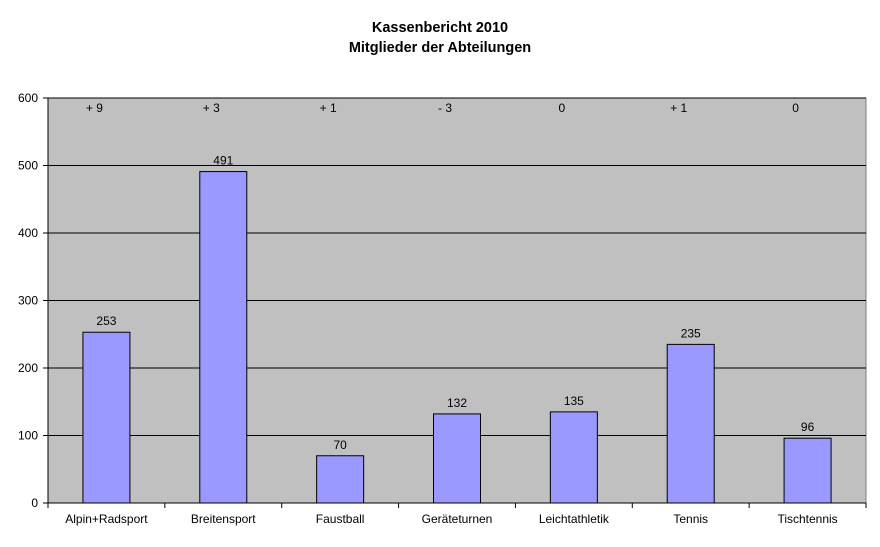  I want to click on chart-subtitle: Mitglieder der Abteilungen, so click(440, 48).